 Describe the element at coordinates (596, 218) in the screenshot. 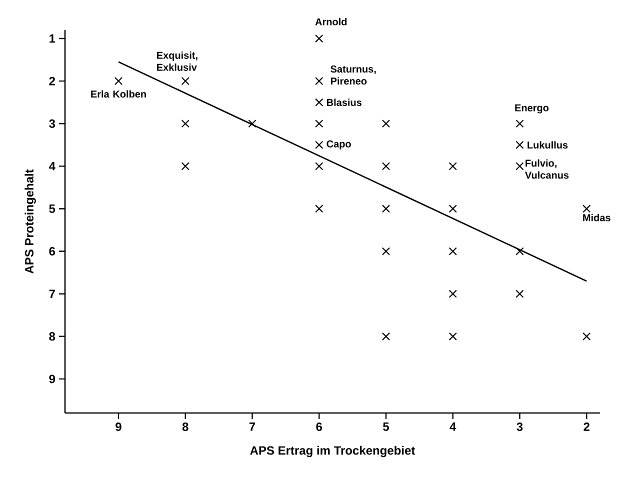

I see `annotation: Midas` at that location.